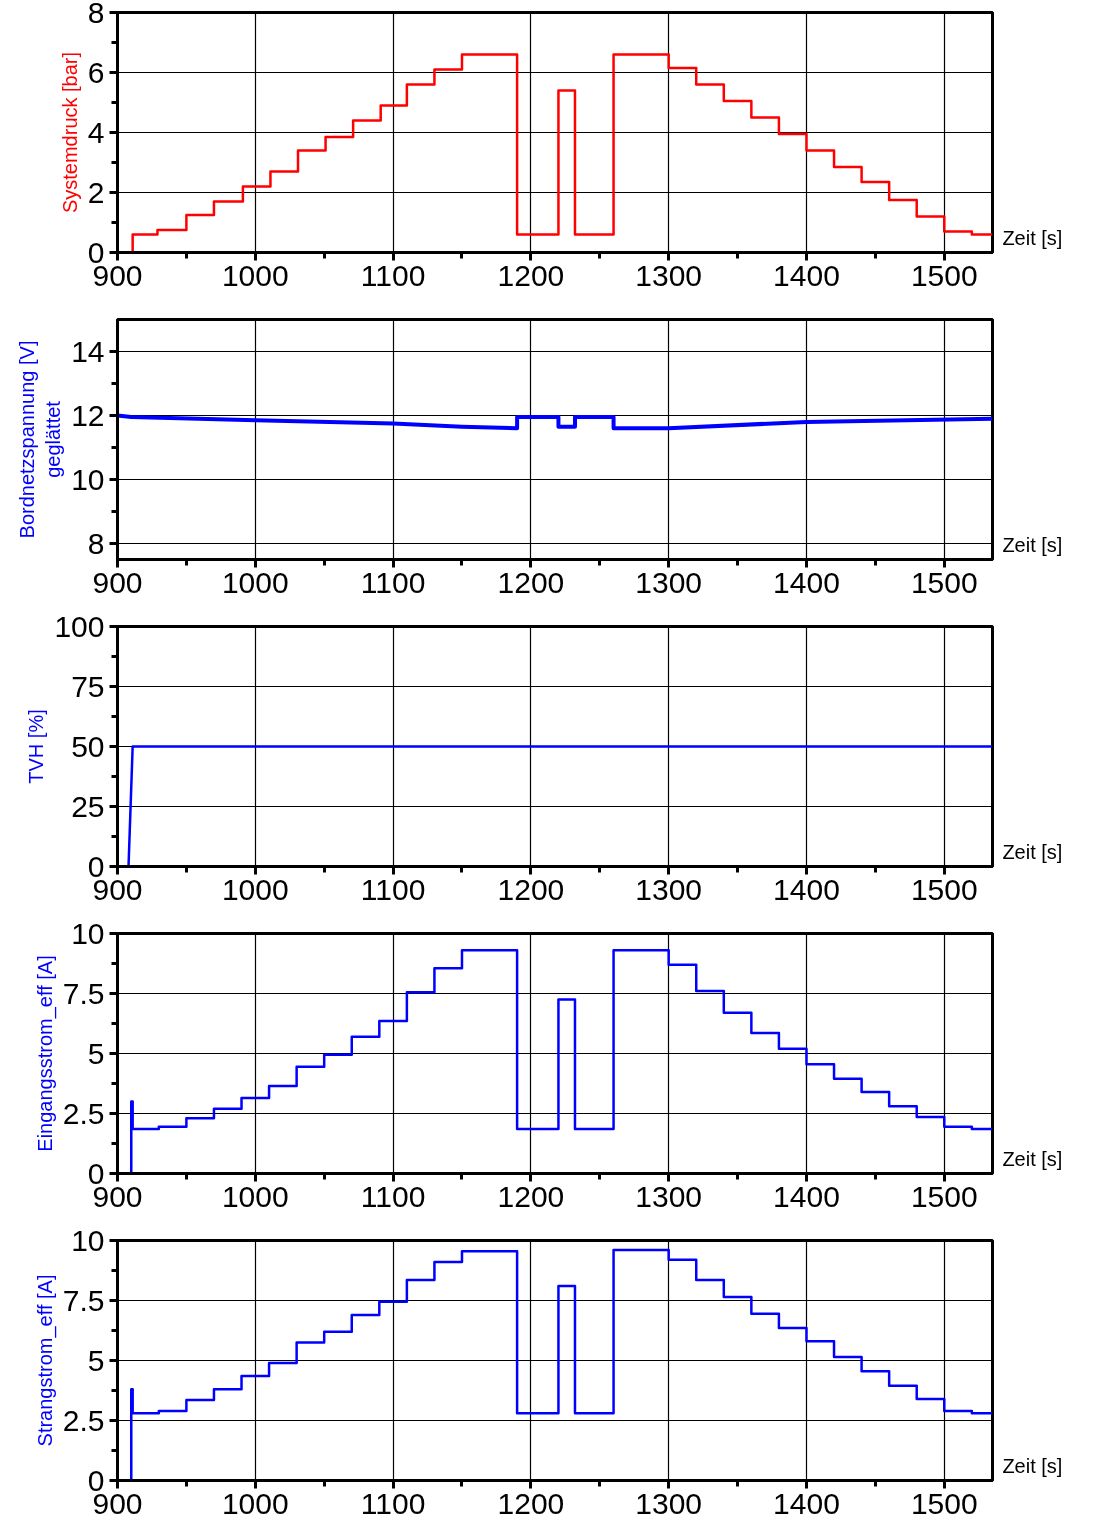  Describe the element at coordinates (88, 746) in the screenshot. I see `y-tick-label: 50` at that location.